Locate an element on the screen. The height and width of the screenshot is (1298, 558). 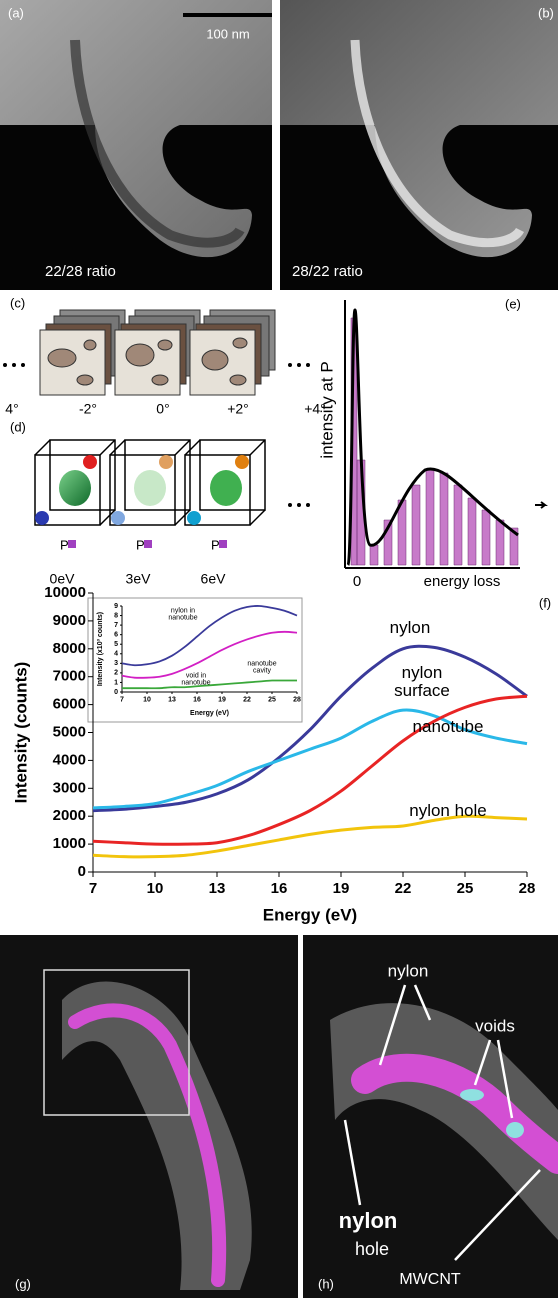
x-tick-label: 0 is located at coordinates (357, 581).